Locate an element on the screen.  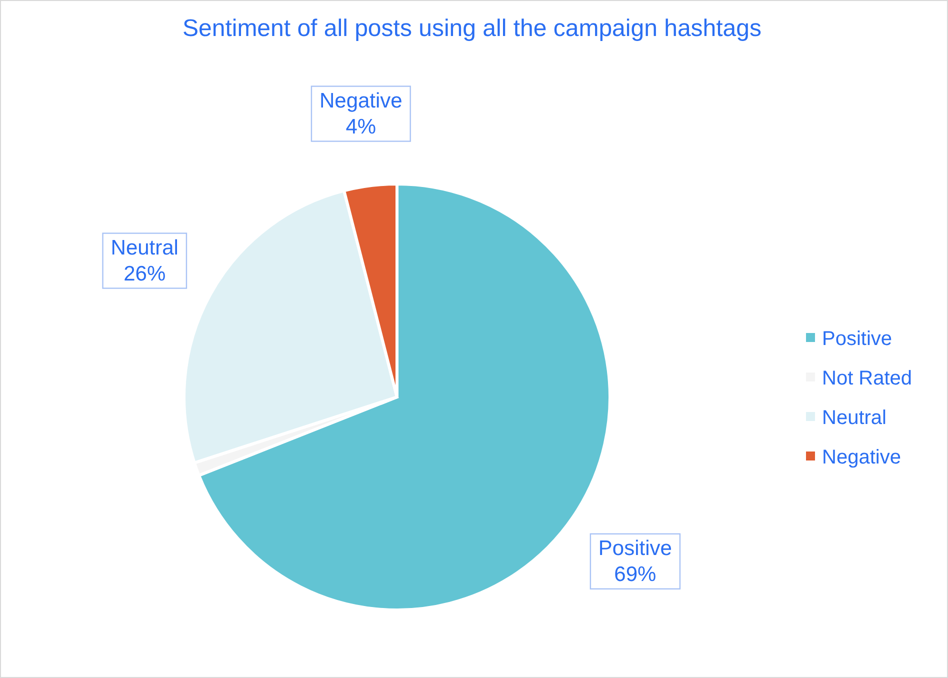
data-label: 26% is located at coordinates (145, 274).